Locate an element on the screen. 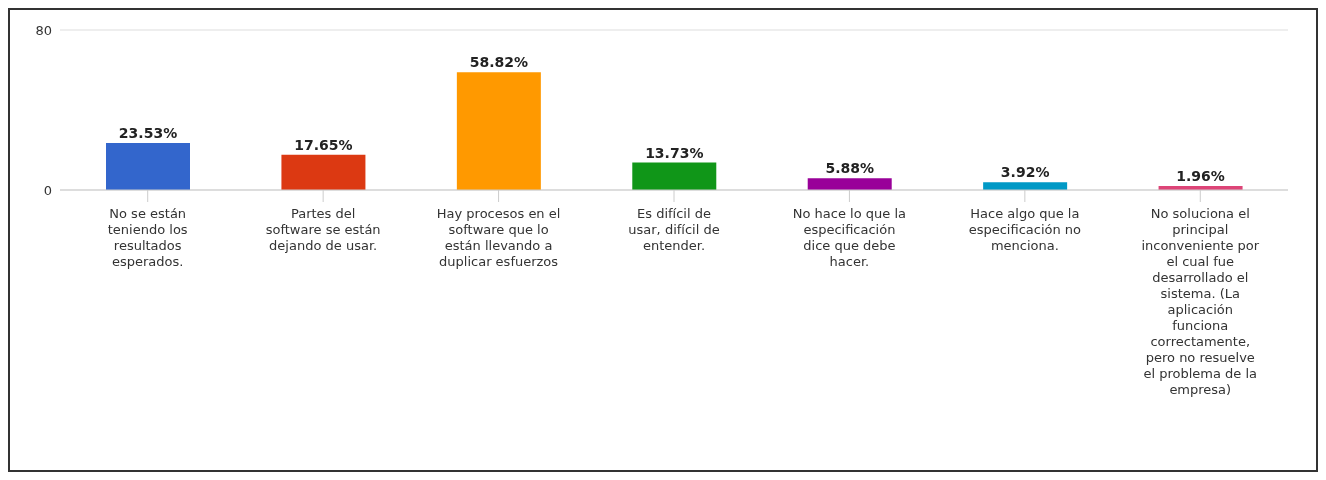  data-label: 1.96% is located at coordinates (1200, 176).